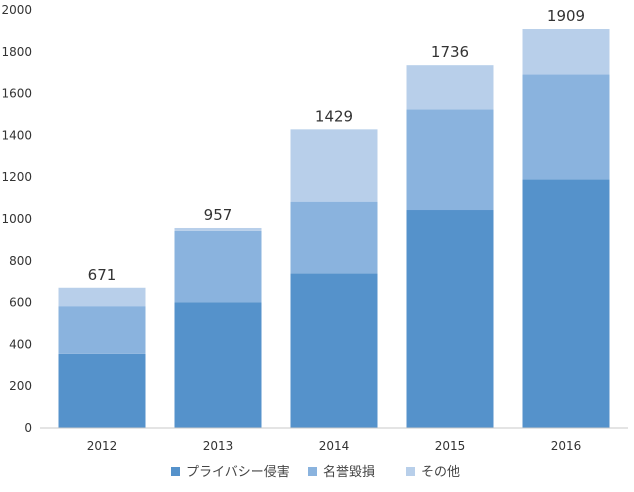 The width and height of the screenshot is (634, 492). I want to click on y-tick-label: 800, so click(20, 261).